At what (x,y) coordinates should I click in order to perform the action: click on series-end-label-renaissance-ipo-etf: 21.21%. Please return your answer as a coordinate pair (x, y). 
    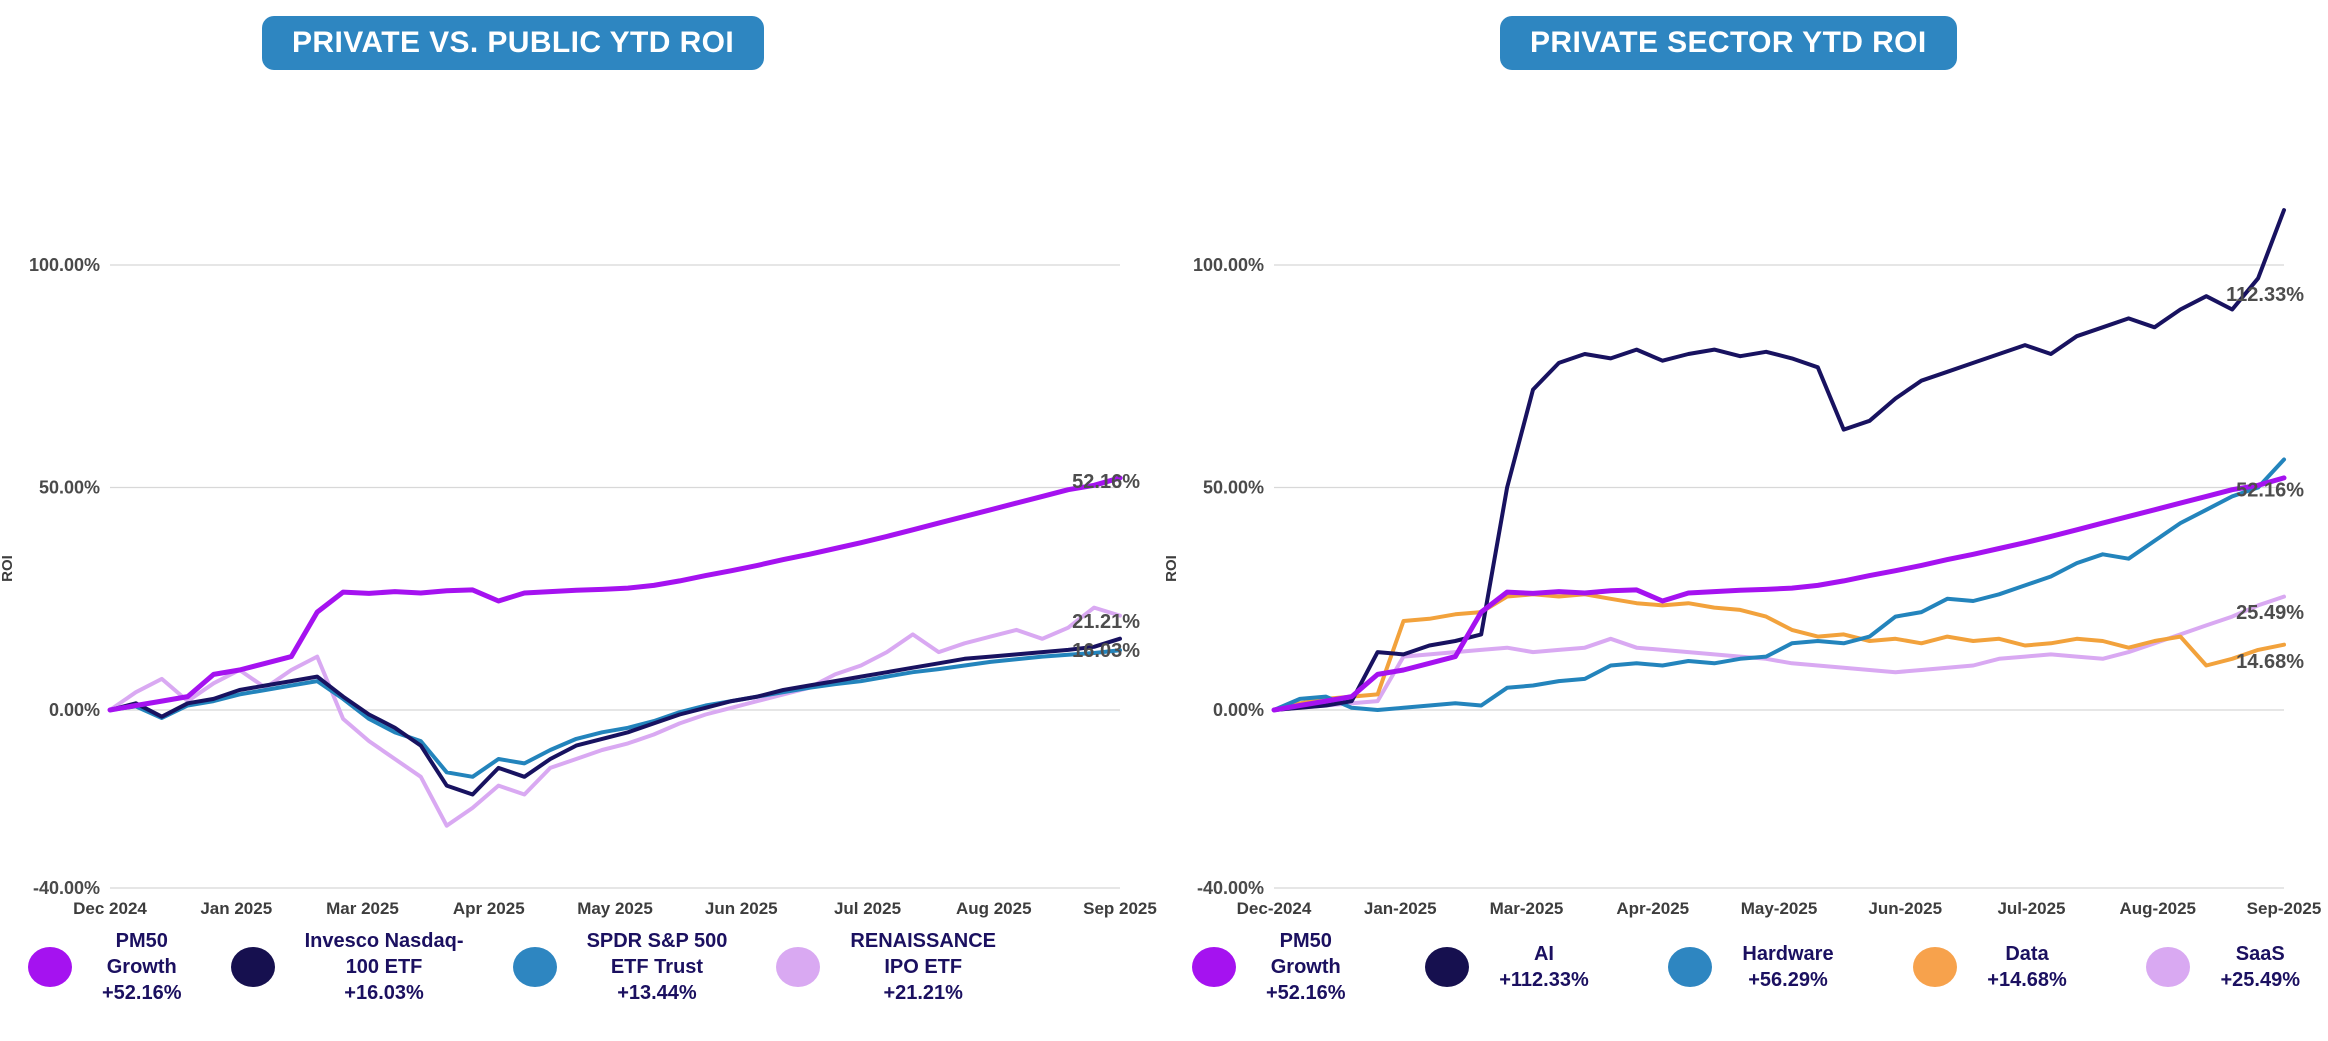
    Looking at the image, I should click on (1106, 622).